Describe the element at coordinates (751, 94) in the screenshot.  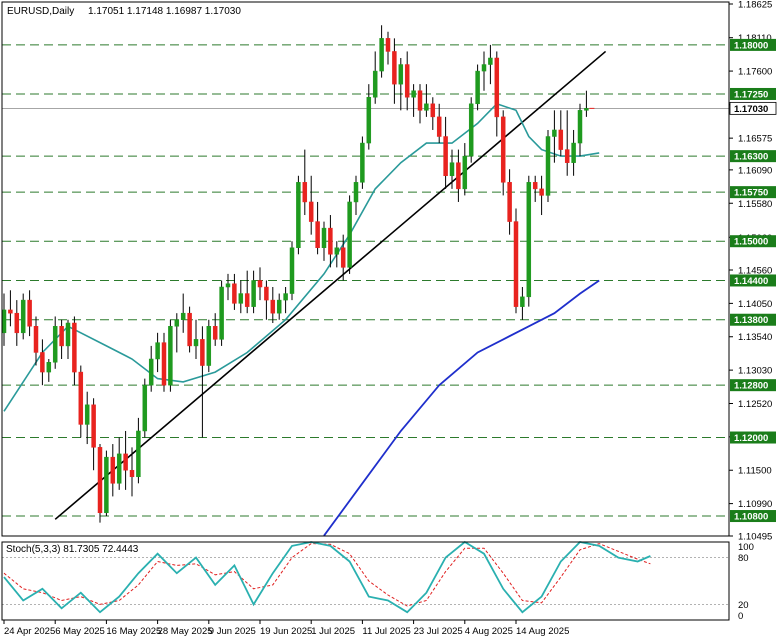
I see `level-tag-label: 1.17250` at that location.